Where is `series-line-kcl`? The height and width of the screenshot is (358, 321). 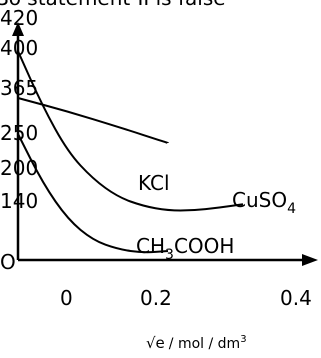 series-line-kcl is located at coordinates (93, 120).